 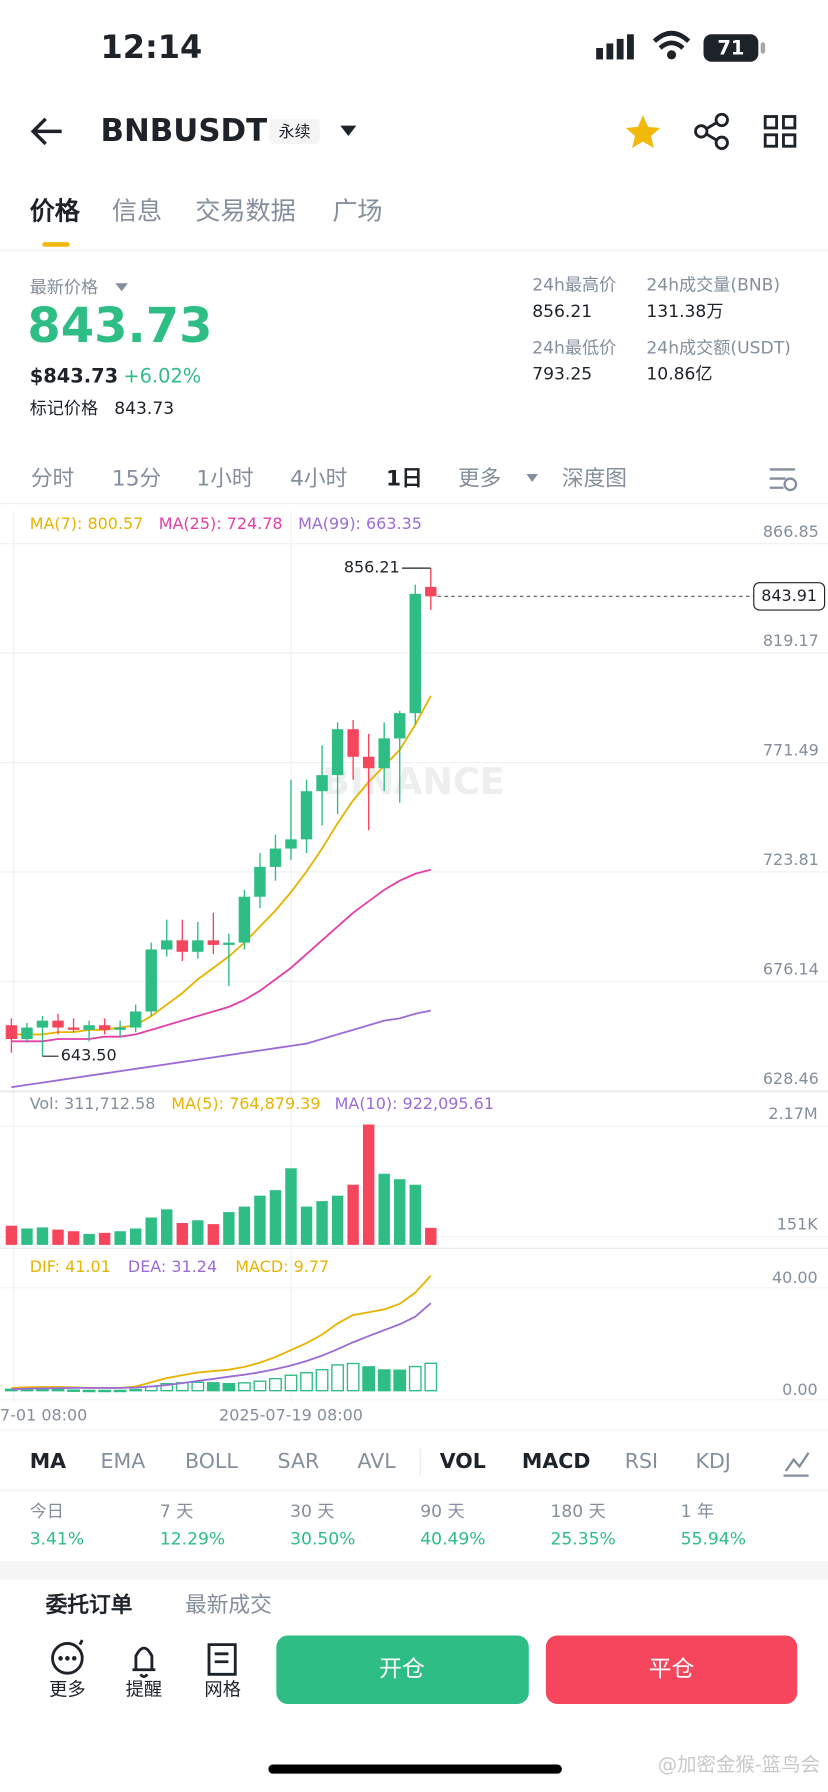 I want to click on tab: 价格, so click(x=55, y=210).